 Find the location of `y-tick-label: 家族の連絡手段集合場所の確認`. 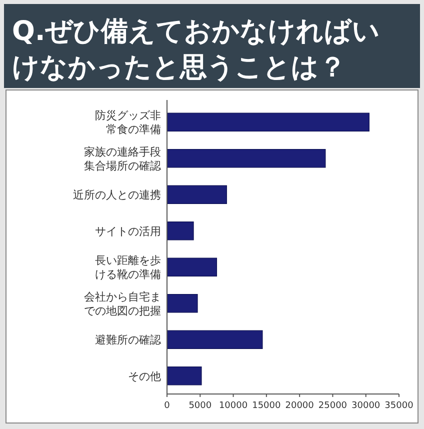

y-tick-label: 家族の連絡手段集合場所の確認 is located at coordinates (122, 158).